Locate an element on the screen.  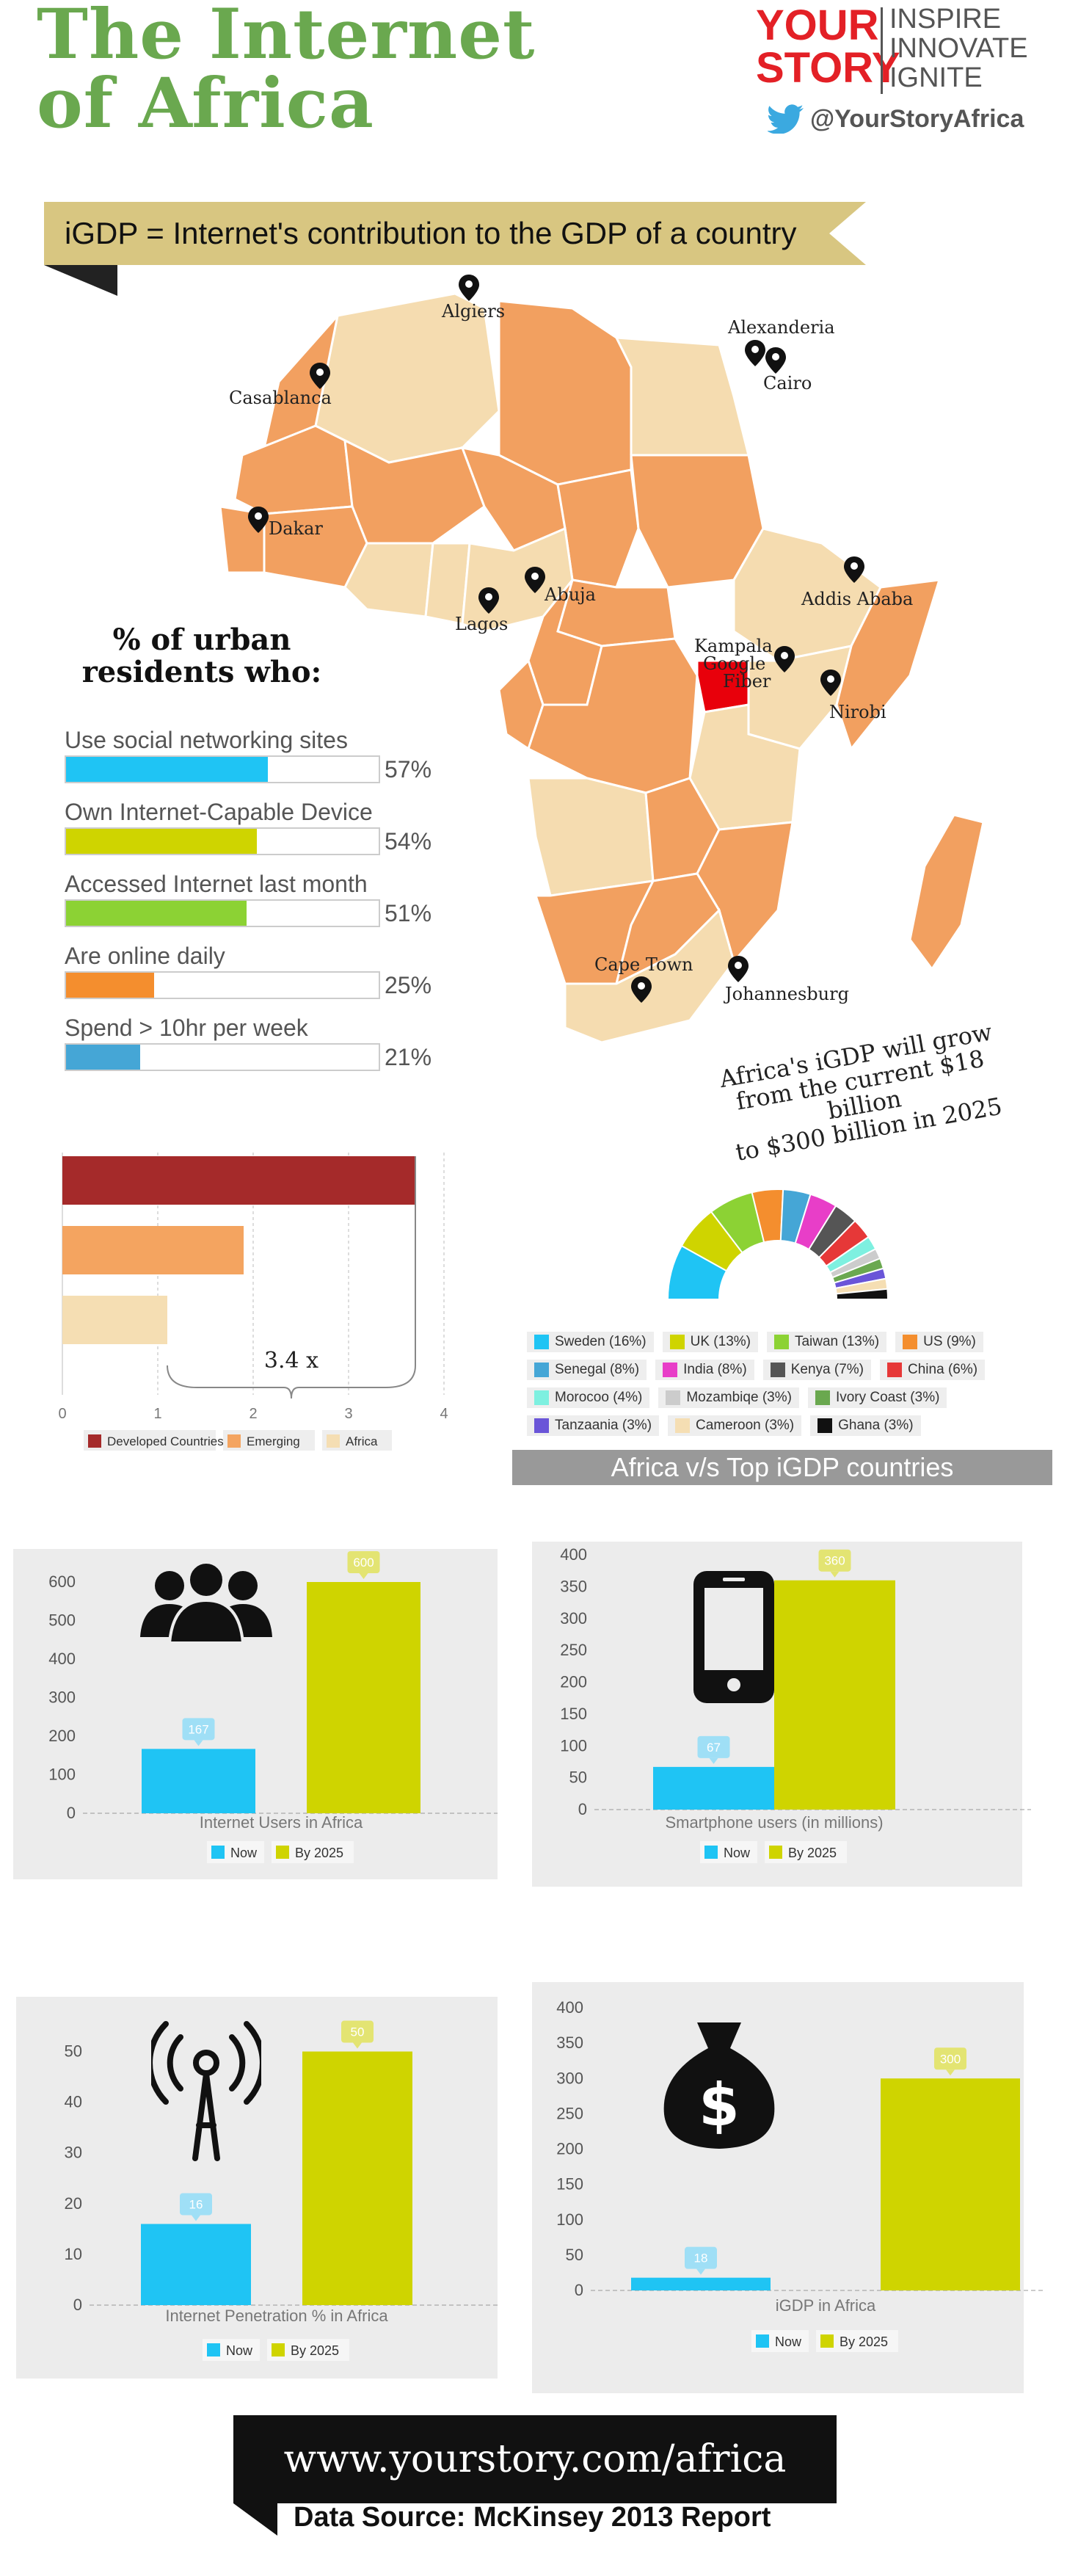
donut-legend-item: Sweden (16%) is located at coordinates (590, 1342).